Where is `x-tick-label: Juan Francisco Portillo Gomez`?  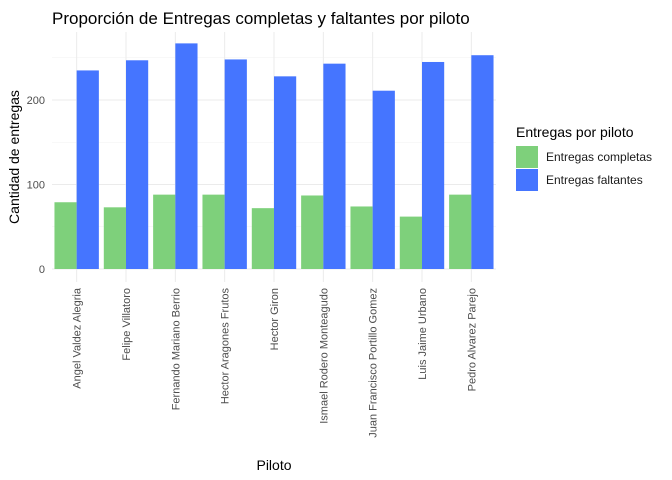 x-tick-label: Juan Francisco Portillo Gomez is located at coordinates (374, 363).